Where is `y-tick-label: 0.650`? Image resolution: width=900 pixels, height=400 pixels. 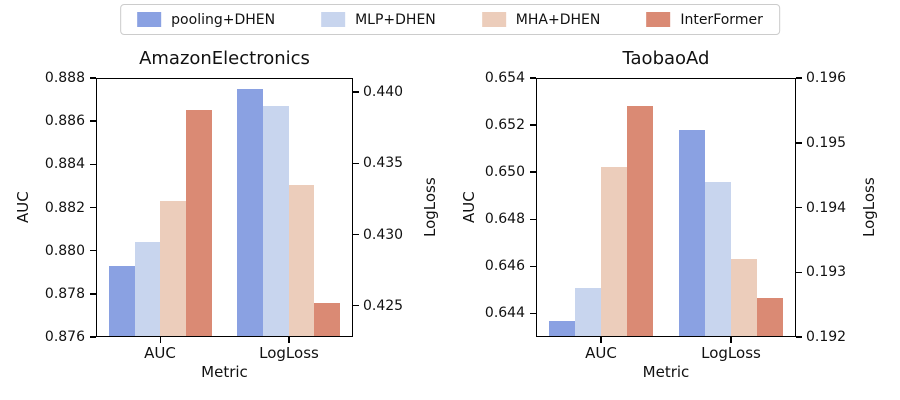 y-tick-label: 0.650 is located at coordinates (504, 172).